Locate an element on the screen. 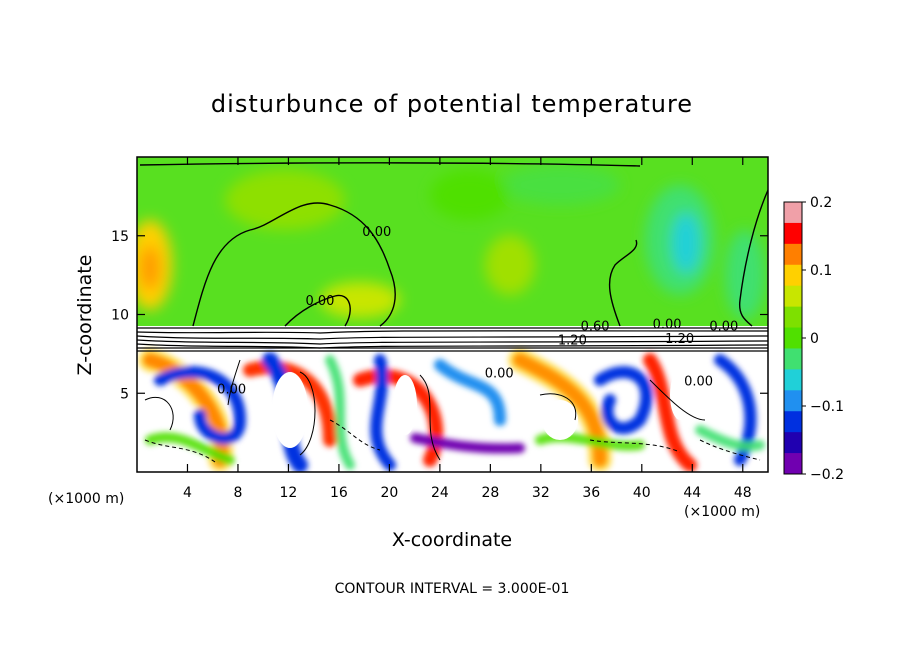 Image resolution: width=904 pixels, height=654 pixels. contour-interval-note: CONTOUR INTERVAL = 3.000E-01 is located at coordinates (452, 589).